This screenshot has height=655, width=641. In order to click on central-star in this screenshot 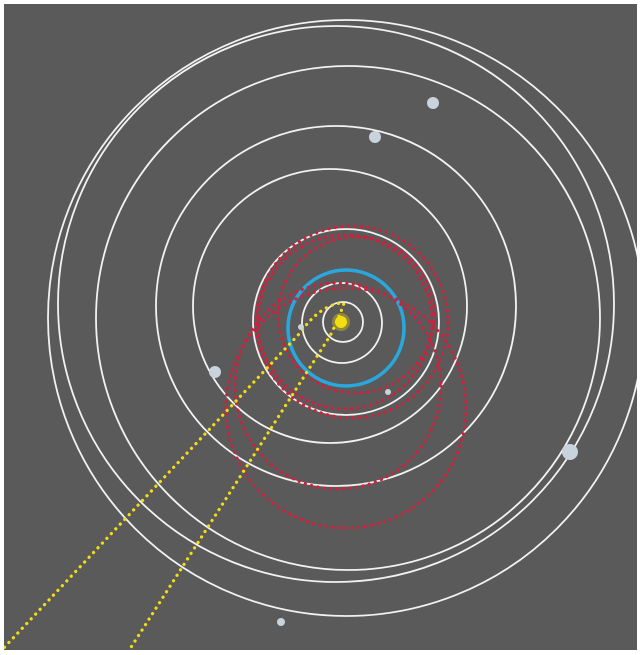, I will do `click(341, 322)`.